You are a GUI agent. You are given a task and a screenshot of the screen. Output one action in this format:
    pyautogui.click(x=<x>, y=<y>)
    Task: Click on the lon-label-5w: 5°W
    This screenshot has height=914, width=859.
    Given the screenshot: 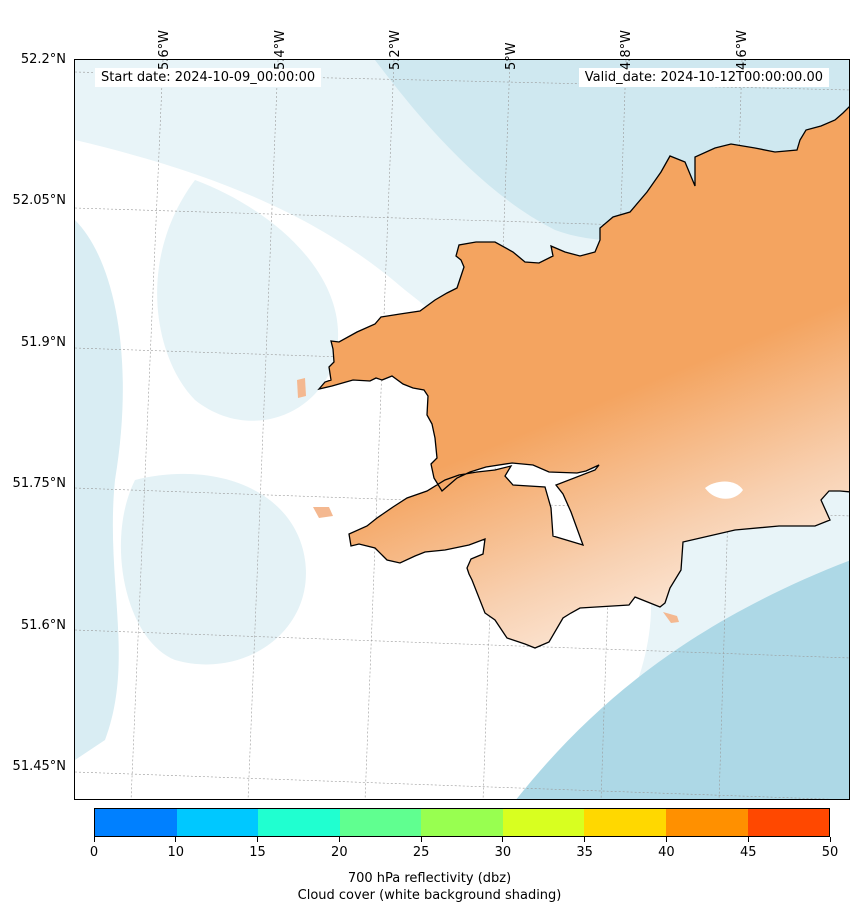 What is the action you would take?
    pyautogui.click(x=511, y=56)
    